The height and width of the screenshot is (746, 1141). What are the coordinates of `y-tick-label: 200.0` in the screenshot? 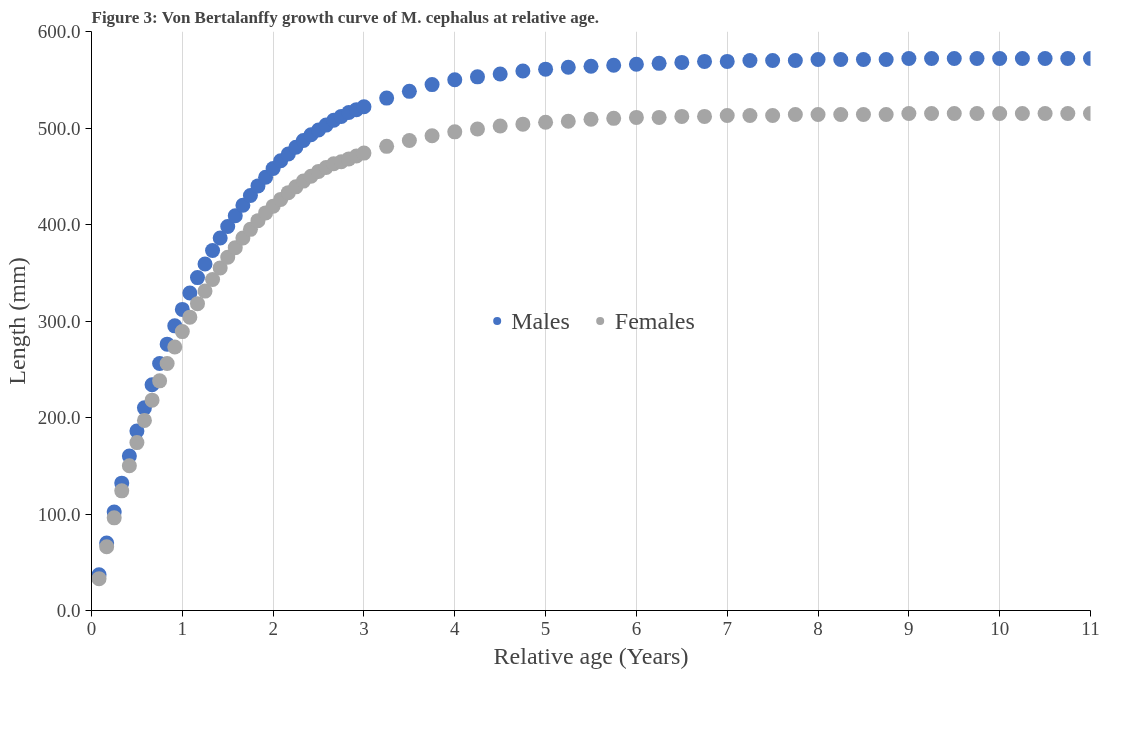 It's located at (59, 417).